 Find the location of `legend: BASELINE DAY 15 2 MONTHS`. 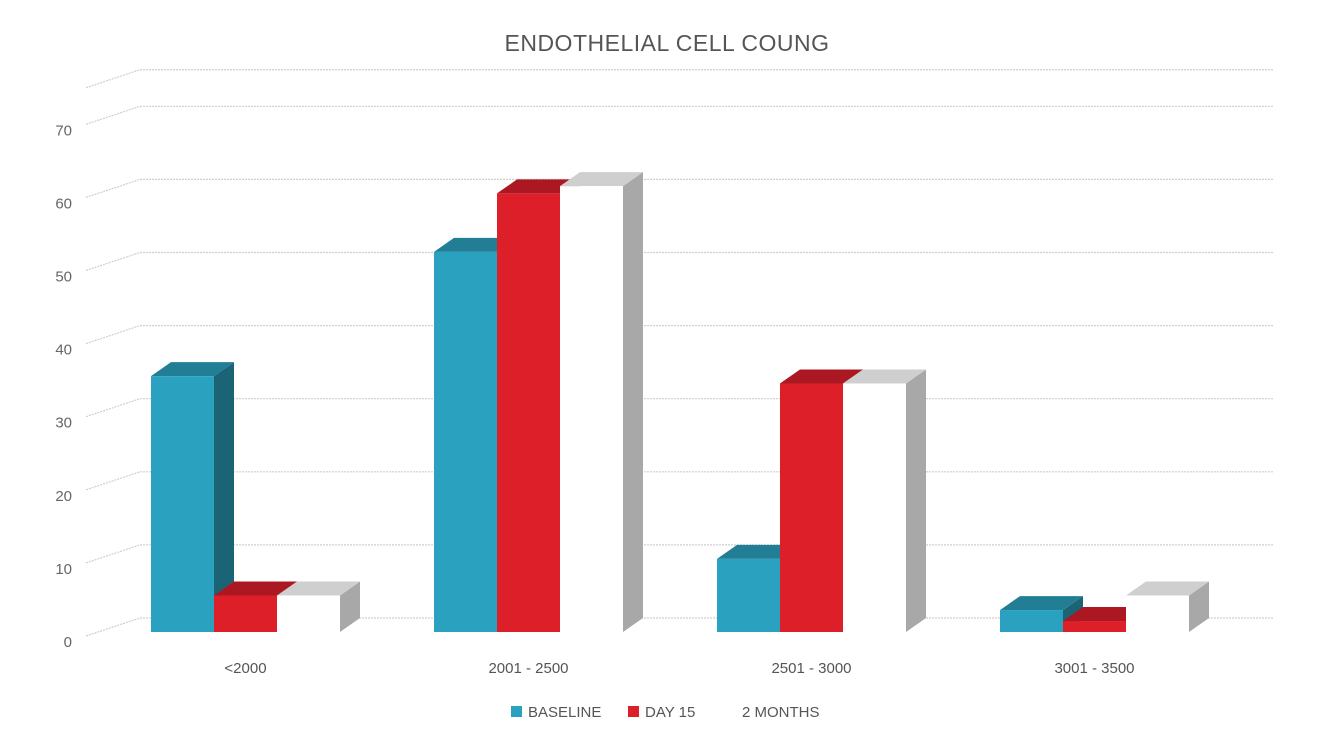

legend: BASELINE DAY 15 2 MONTHS is located at coordinates (665, 712).